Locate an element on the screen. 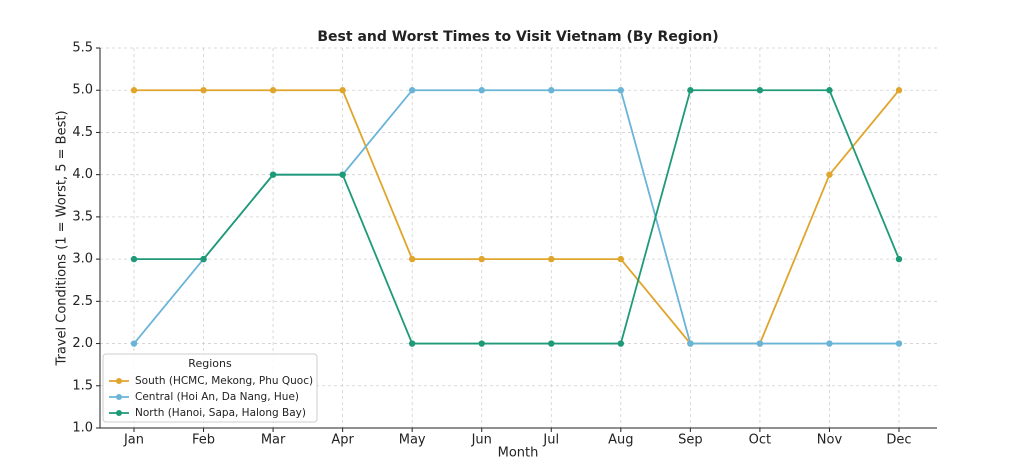  x-tick-label: Oct is located at coordinates (760, 440).